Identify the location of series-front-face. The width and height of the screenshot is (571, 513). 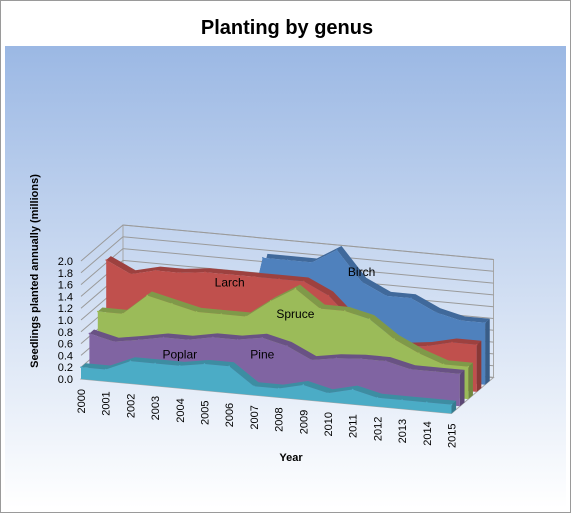
(274, 370).